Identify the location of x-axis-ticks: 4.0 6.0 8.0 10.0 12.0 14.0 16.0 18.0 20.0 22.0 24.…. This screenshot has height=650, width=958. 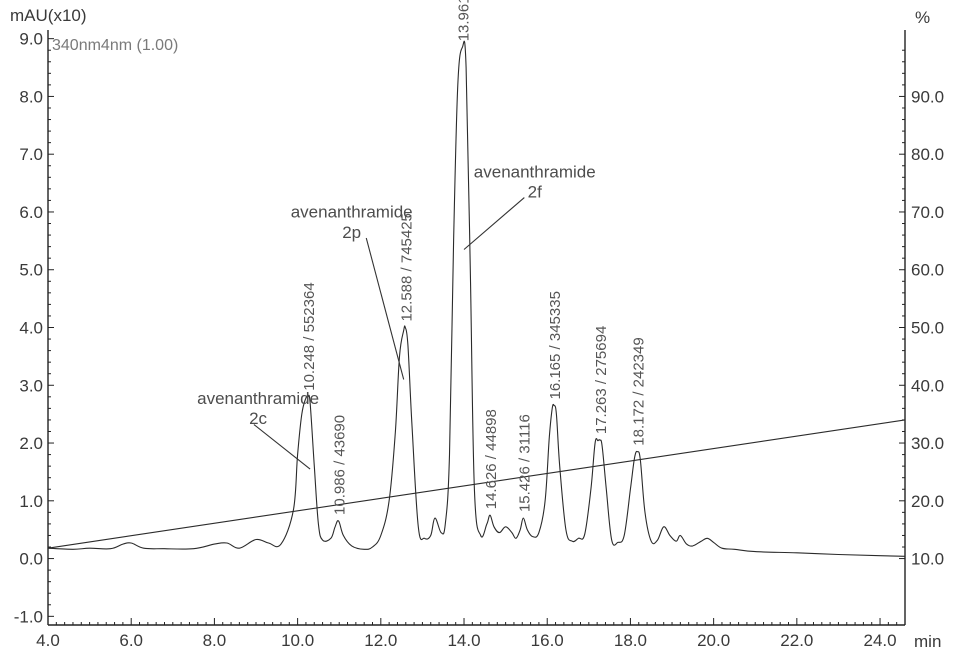
(471, 634).